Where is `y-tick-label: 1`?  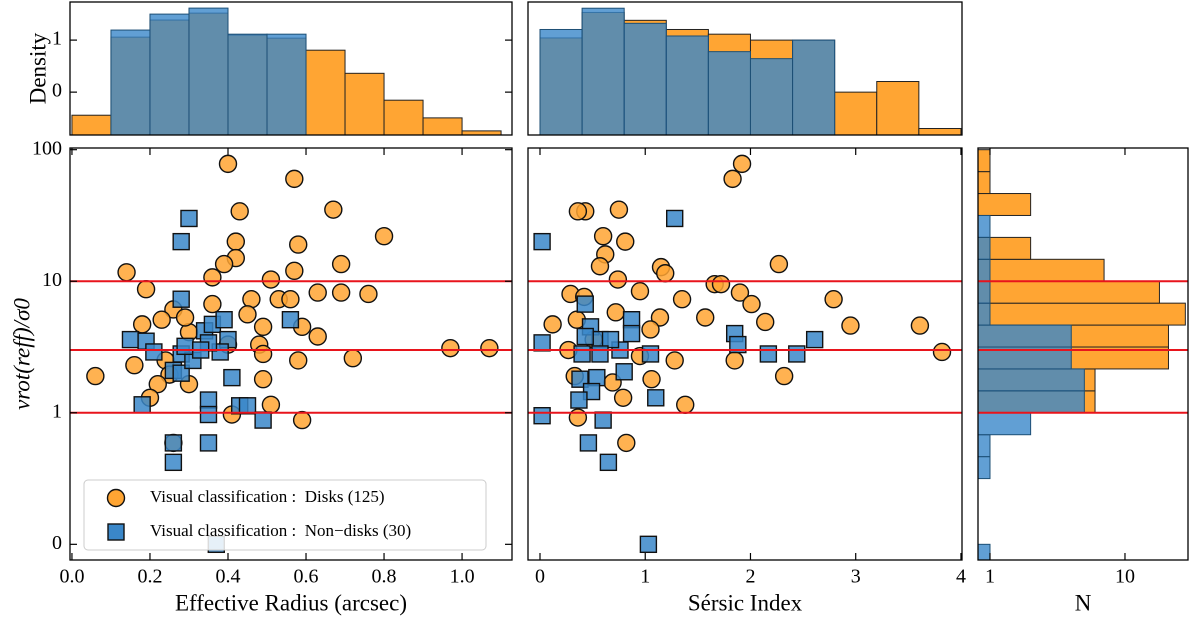 y-tick-label: 1 is located at coordinates (57, 411).